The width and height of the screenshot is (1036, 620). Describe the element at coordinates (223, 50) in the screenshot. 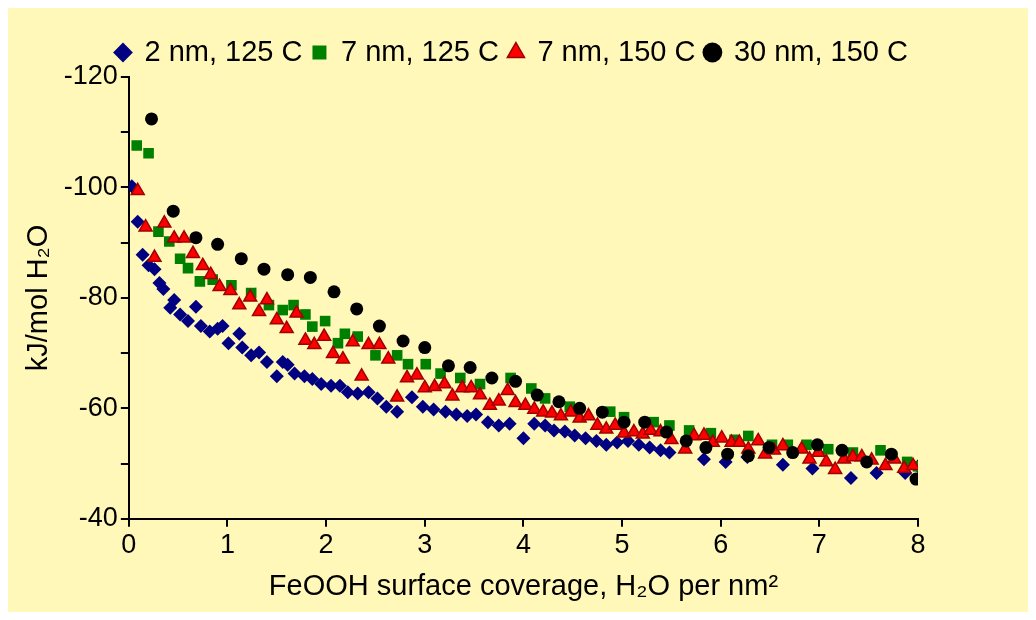

I see `legend-label: 2 nm, 125 C` at that location.